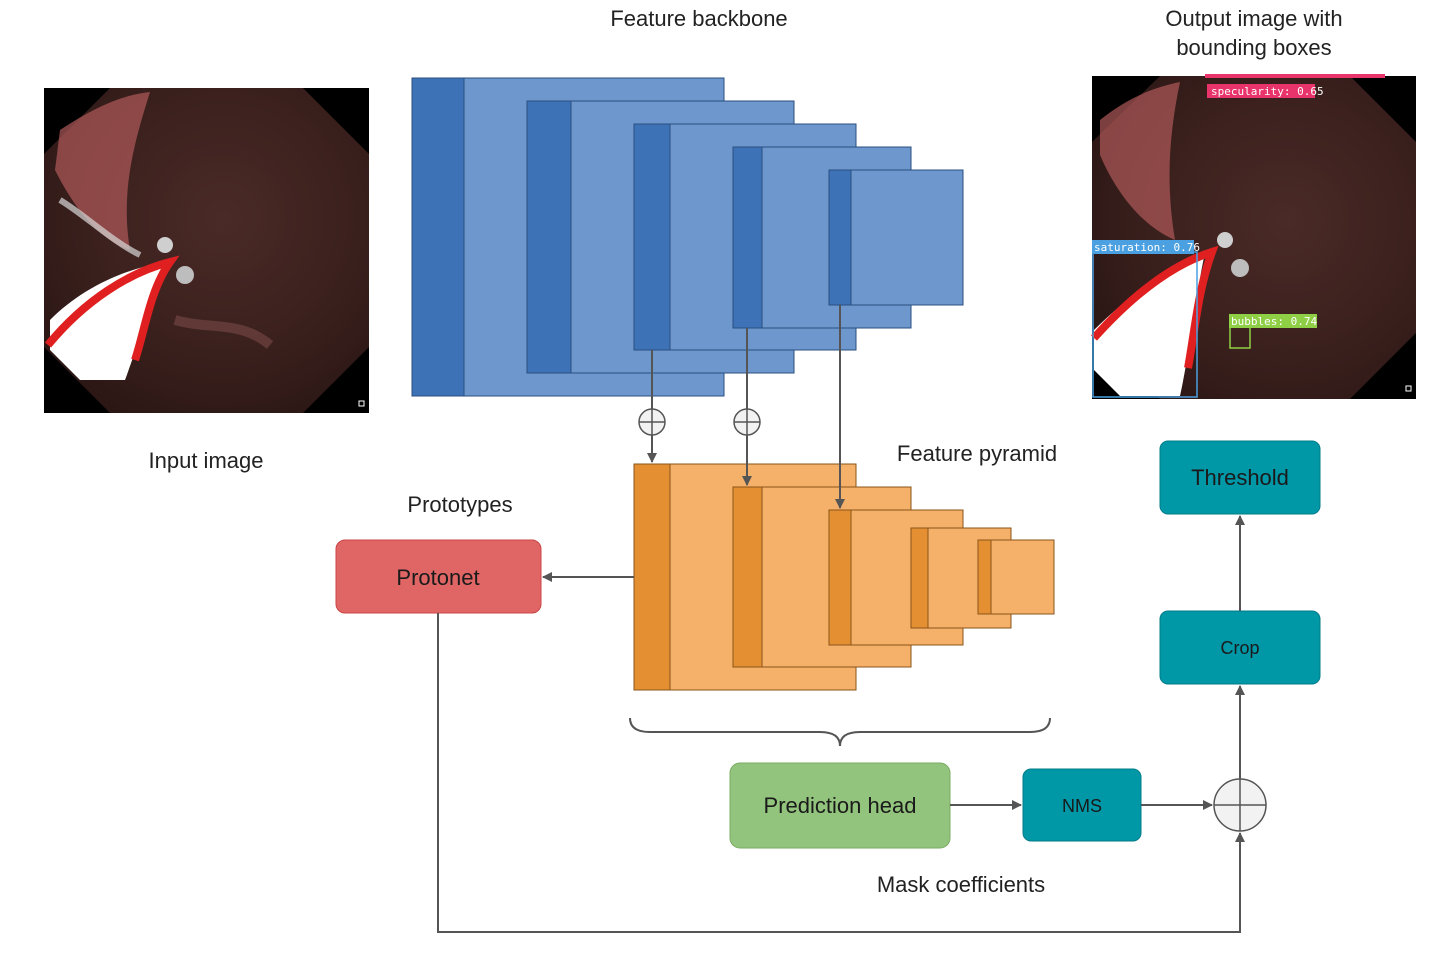 Image resolution: width=1430 pixels, height=956 pixels. I want to click on crop-box: Crop, so click(1240, 647).